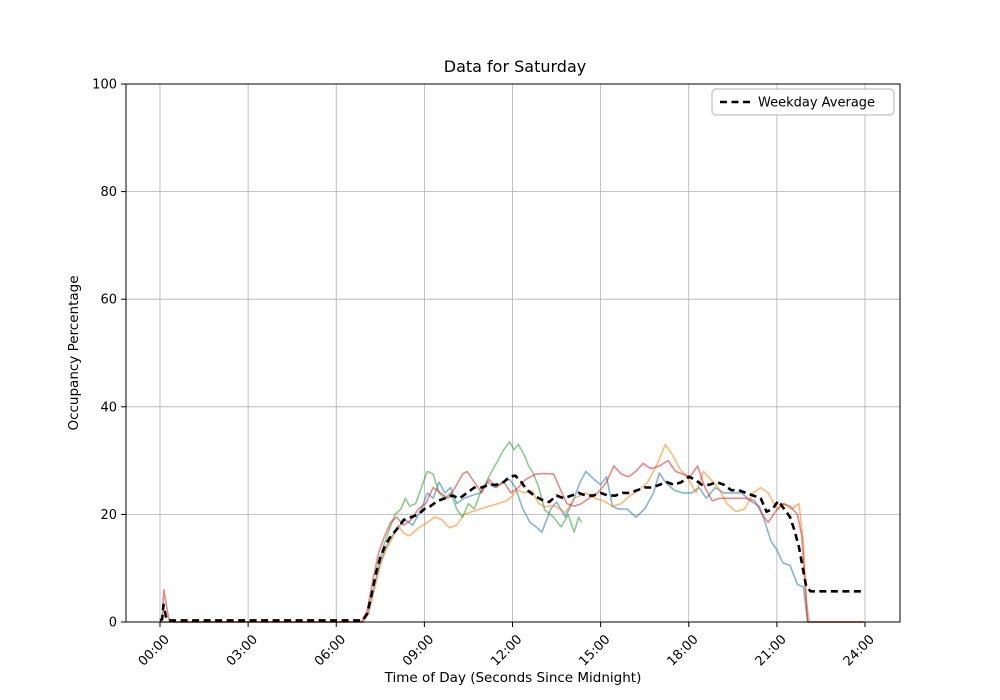 This screenshot has height=700, width=1000. I want to click on x-tick-label: 21:00, so click(771, 650).